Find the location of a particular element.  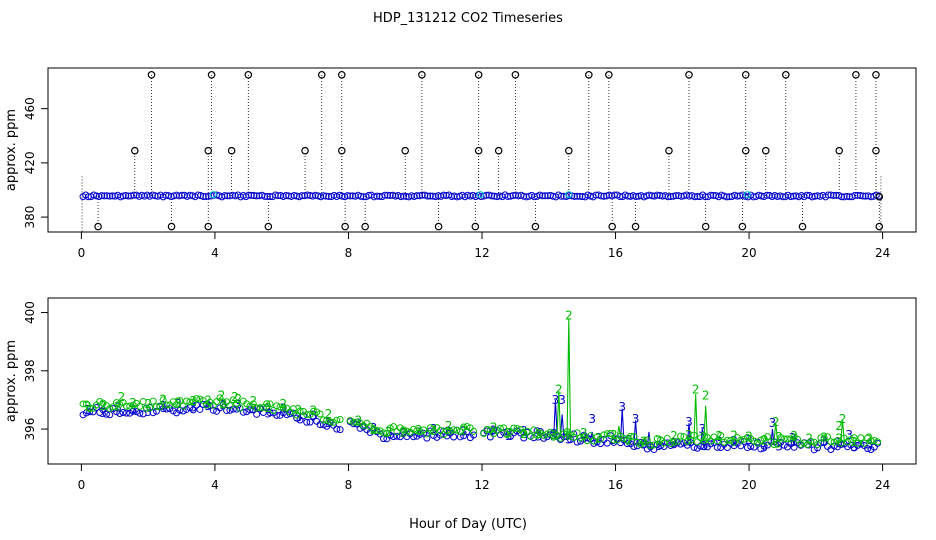

bottom-series-3-spike is located at coordinates (562, 425).